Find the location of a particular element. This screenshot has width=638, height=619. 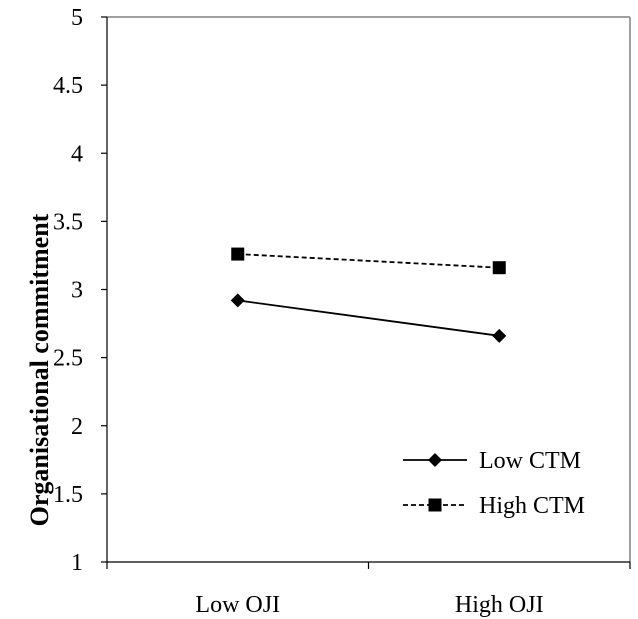

x-axis-ticks: Low OJI High OJI is located at coordinates (368, 590).